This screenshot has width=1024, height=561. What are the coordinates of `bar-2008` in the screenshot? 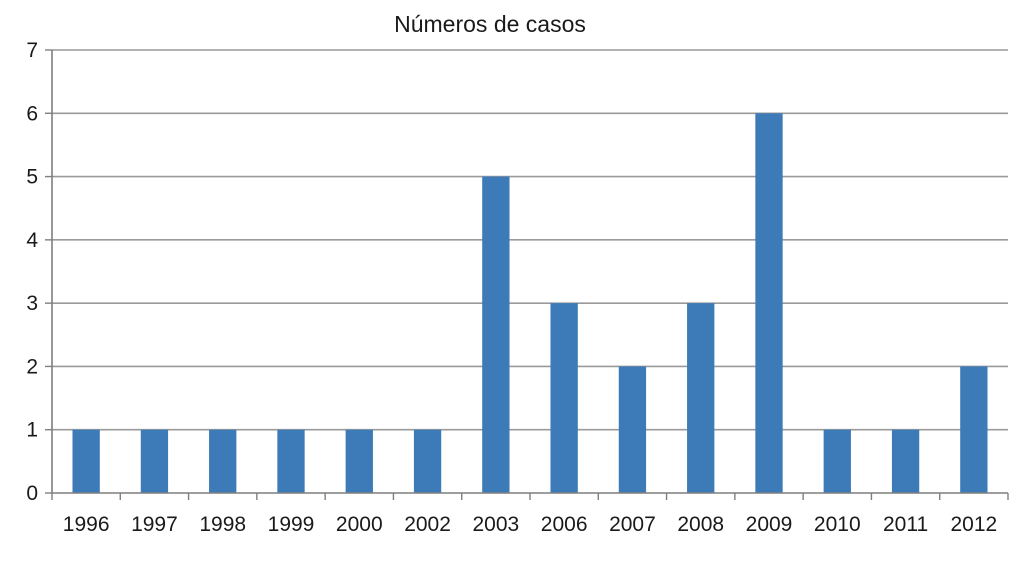 It's located at (701, 398).